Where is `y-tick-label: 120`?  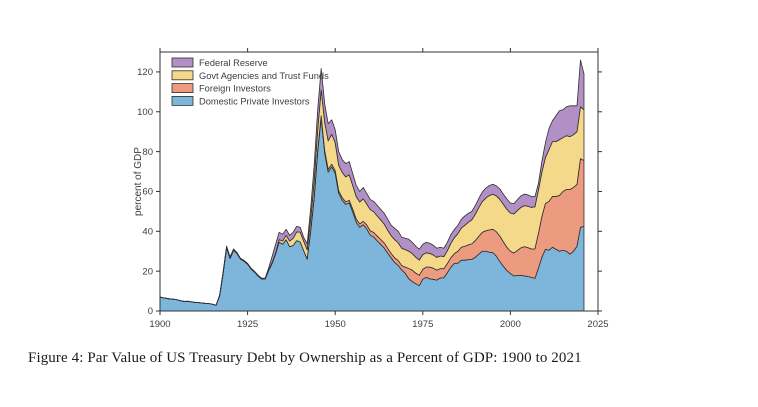
y-tick-label: 120 is located at coordinates (145, 72).